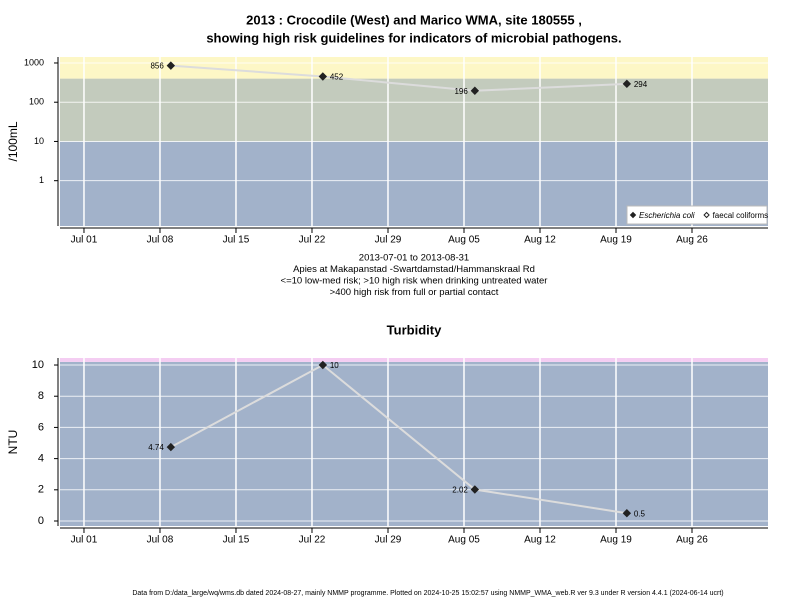 The height and width of the screenshot is (600, 800). I want to click on y-axis-label: NTU, so click(13, 442).